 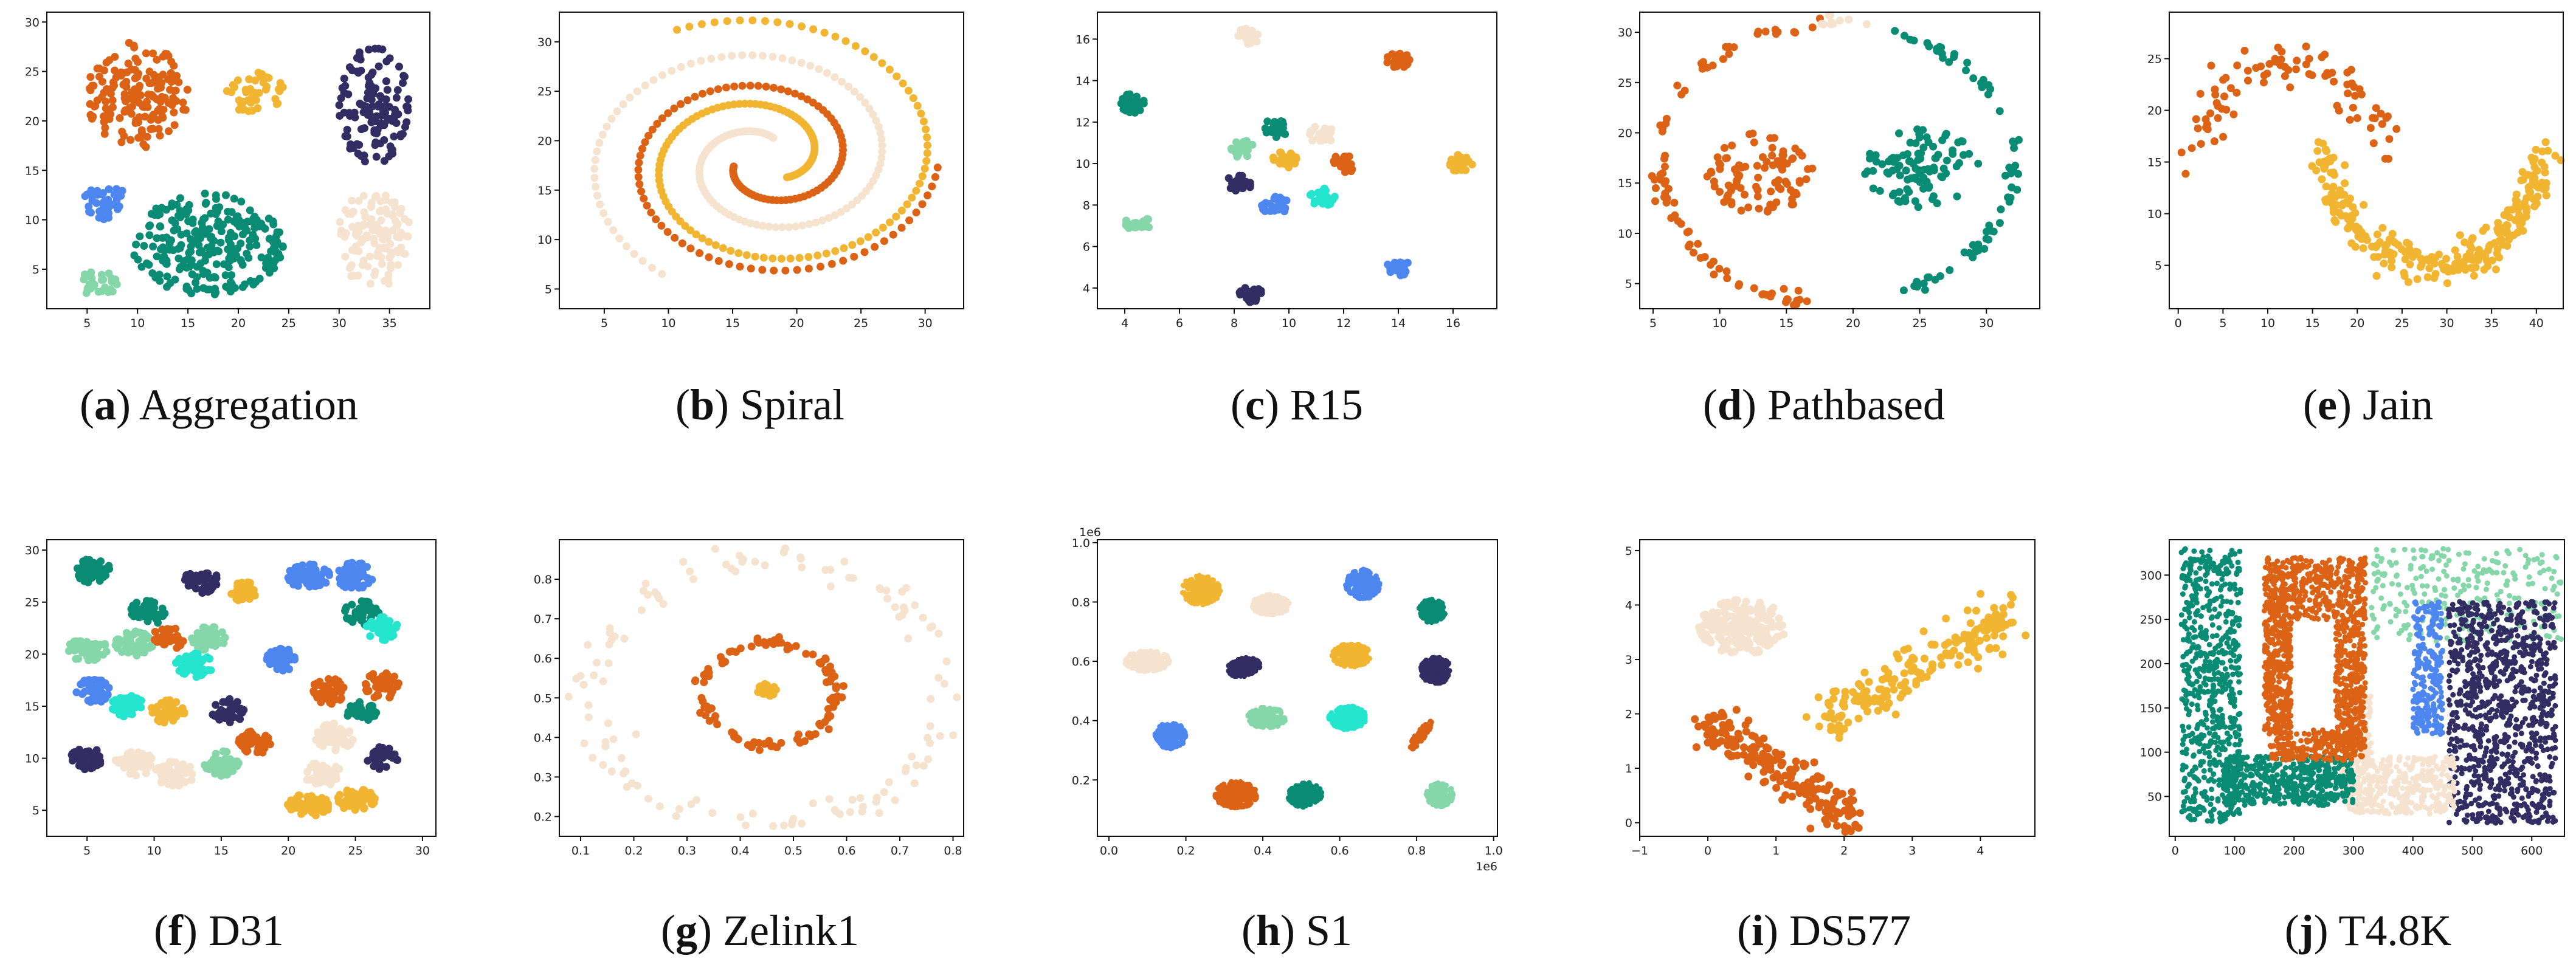 I want to click on y-tick-label: 20, so click(x=1625, y=133).